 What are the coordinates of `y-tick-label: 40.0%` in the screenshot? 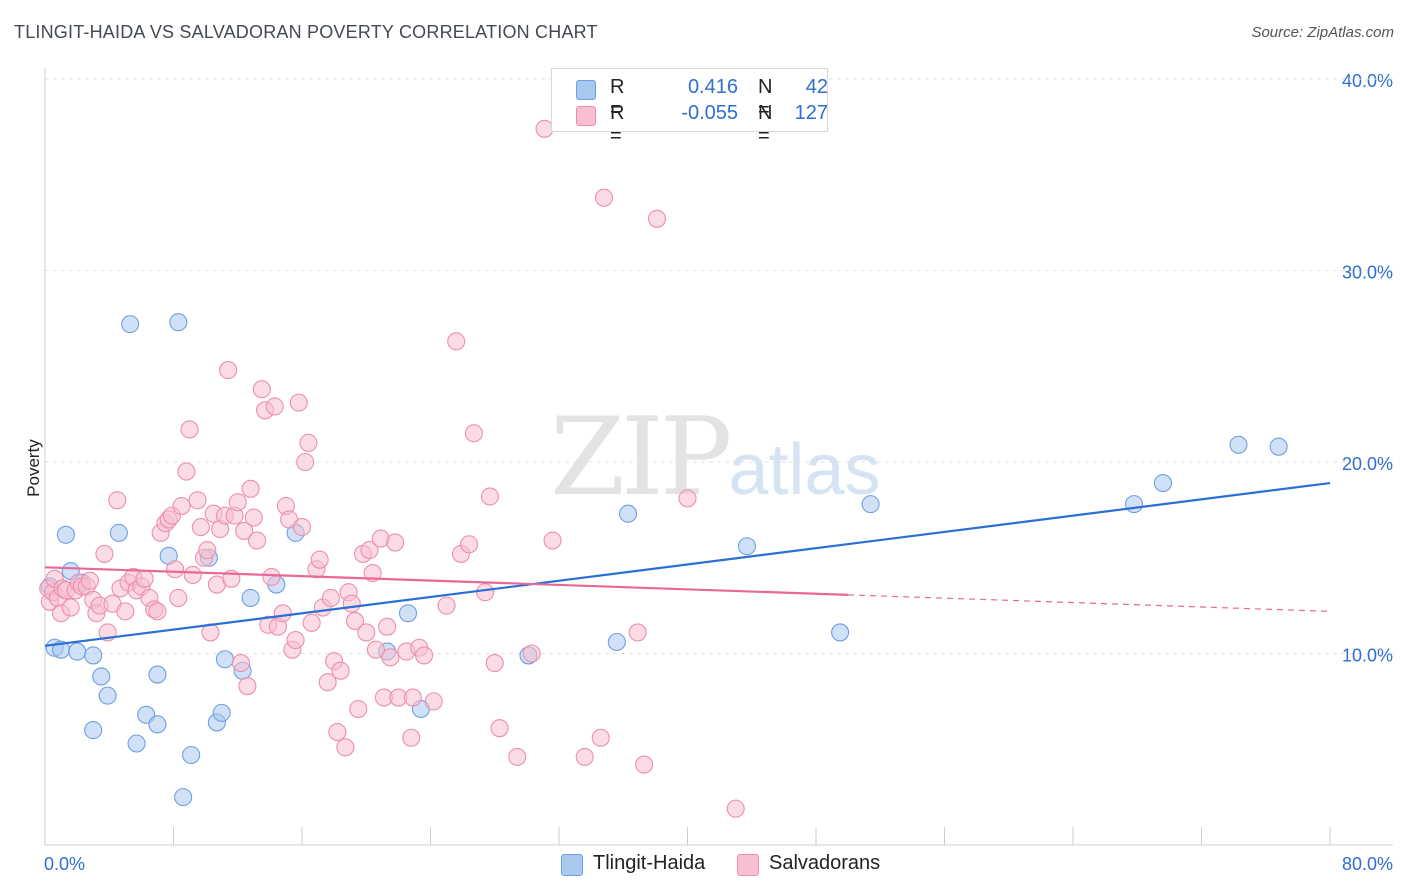 It's located at (1367, 81).